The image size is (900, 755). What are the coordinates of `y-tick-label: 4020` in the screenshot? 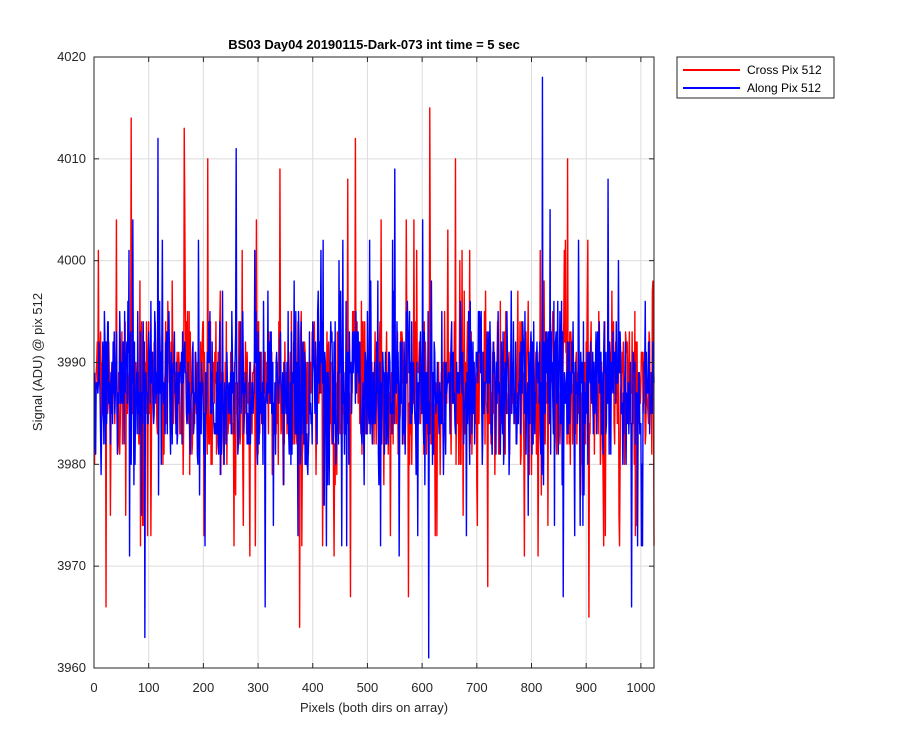 It's located at (71, 56).